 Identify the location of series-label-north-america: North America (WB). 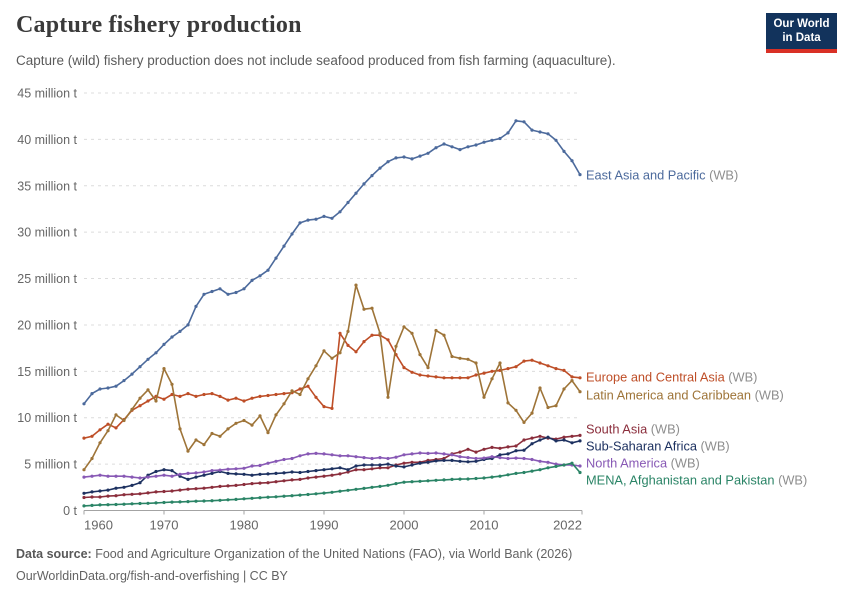
(643, 463).